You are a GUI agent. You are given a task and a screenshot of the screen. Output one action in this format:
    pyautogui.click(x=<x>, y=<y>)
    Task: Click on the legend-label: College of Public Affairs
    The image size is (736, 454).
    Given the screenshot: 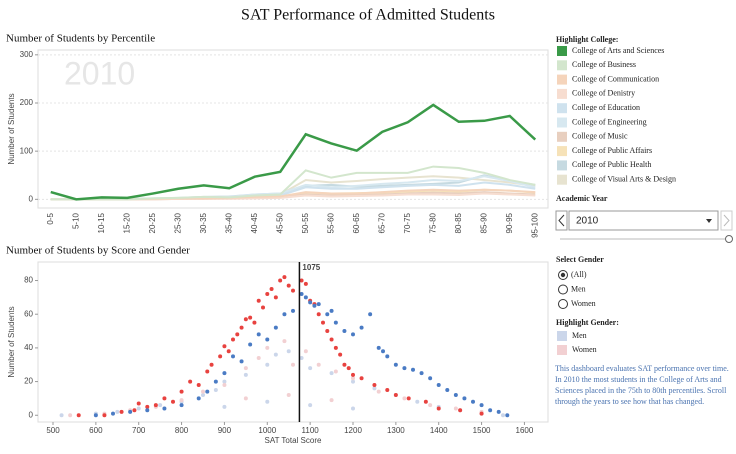 What is the action you would take?
    pyautogui.click(x=612, y=150)
    